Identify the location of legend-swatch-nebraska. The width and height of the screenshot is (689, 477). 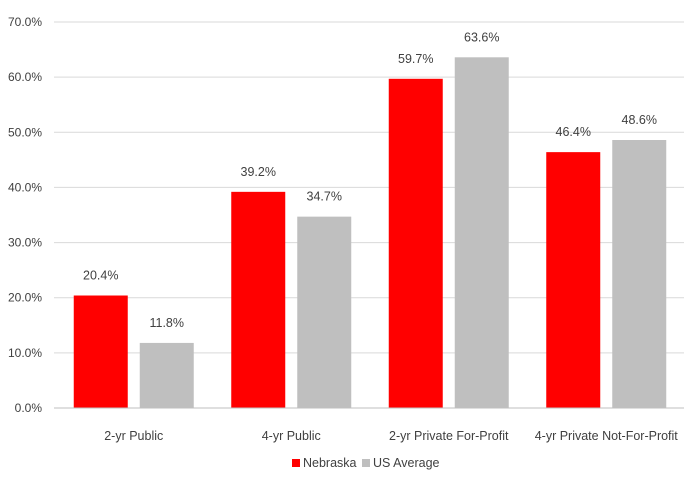
(296, 463).